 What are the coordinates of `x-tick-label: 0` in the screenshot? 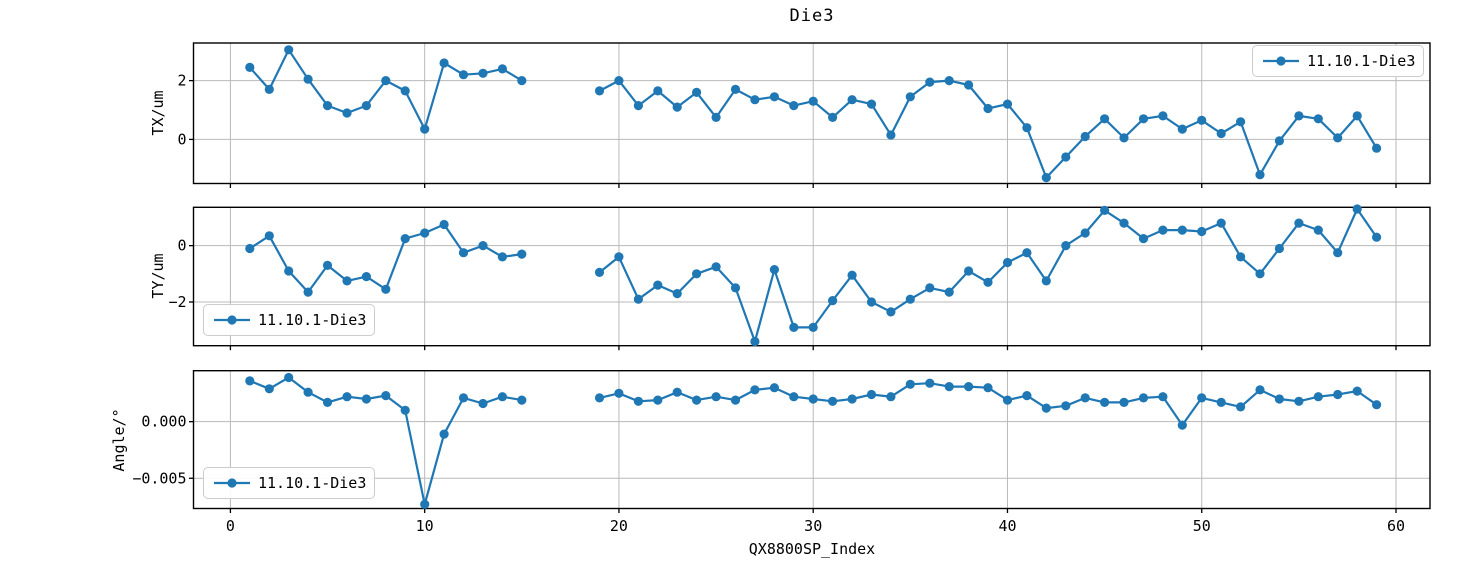 It's located at (230, 526).